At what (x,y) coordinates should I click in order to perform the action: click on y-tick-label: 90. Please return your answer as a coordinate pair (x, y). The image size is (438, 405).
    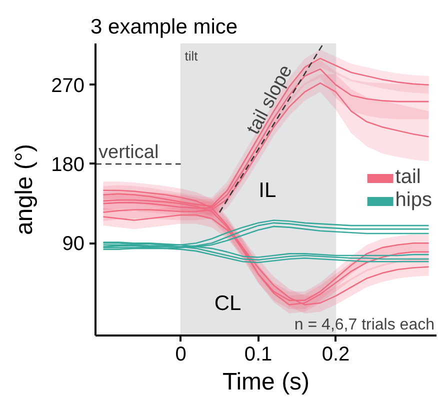
    Looking at the image, I should click on (73, 244).